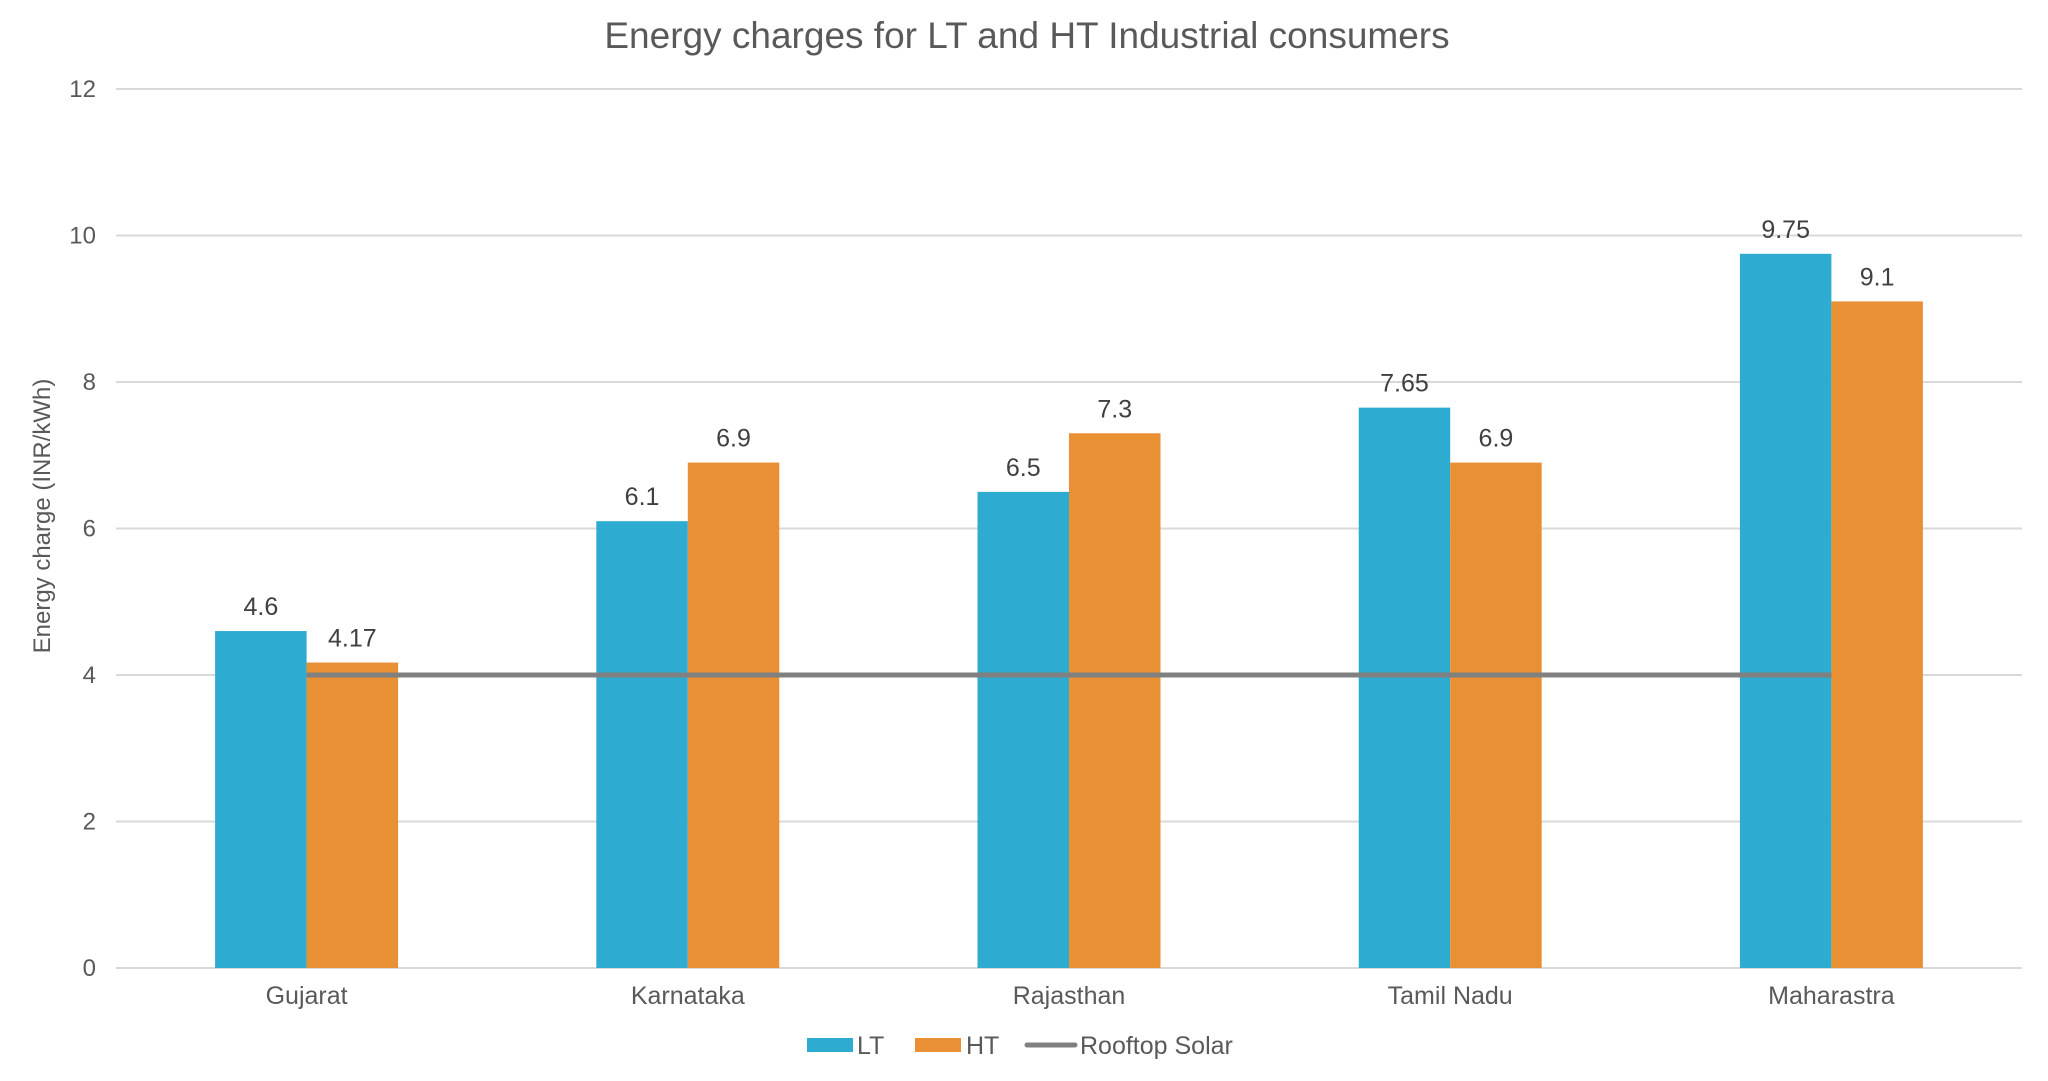  I want to click on y-tick-label: 12, so click(82, 89).